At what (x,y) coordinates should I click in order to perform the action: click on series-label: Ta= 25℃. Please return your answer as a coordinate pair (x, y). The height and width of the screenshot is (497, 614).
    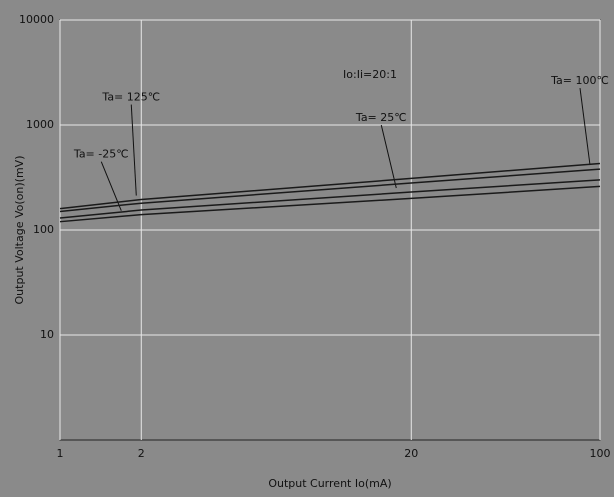
    Looking at the image, I should click on (381, 117).